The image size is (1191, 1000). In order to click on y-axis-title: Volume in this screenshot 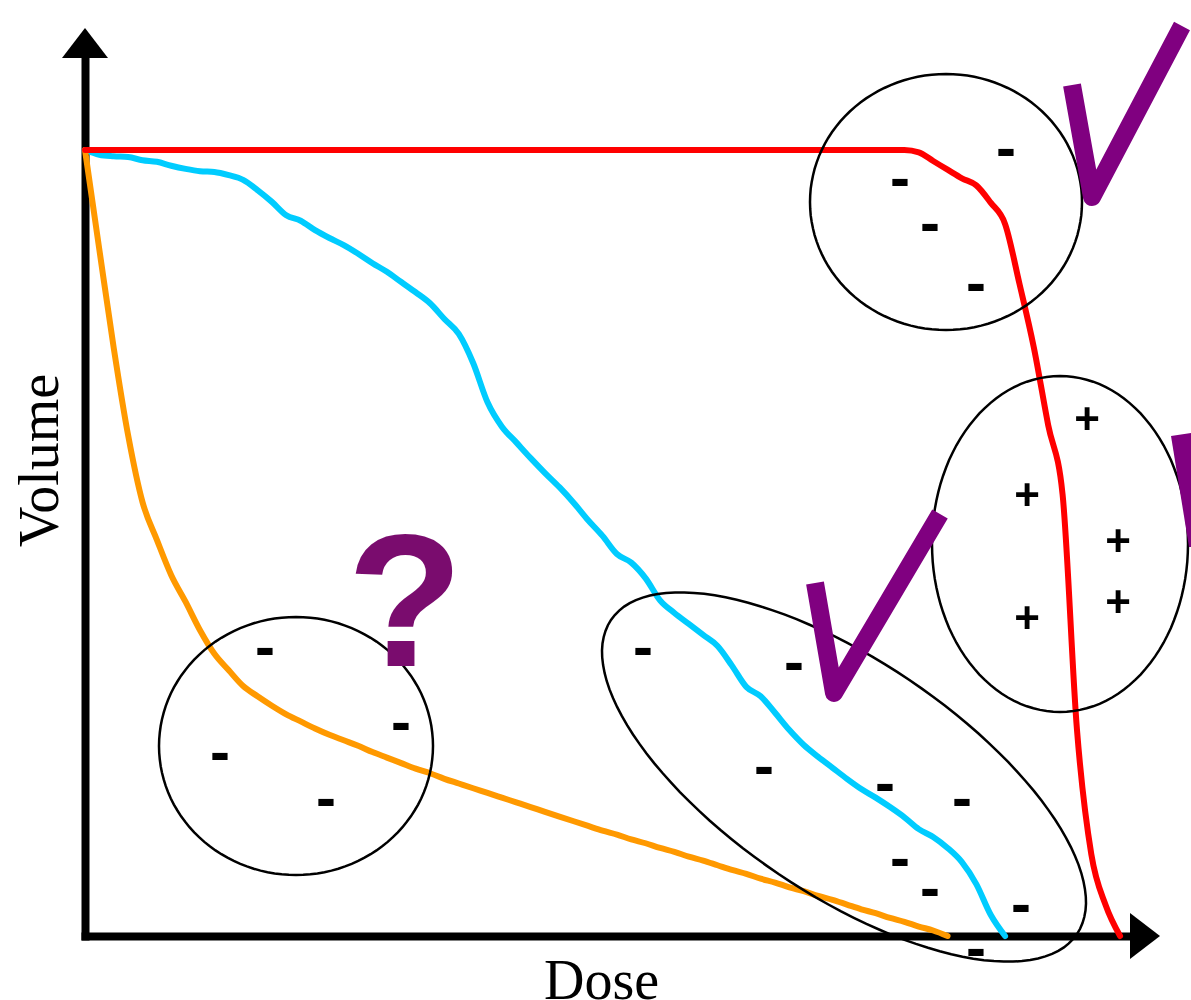, I will do `click(38, 460)`.